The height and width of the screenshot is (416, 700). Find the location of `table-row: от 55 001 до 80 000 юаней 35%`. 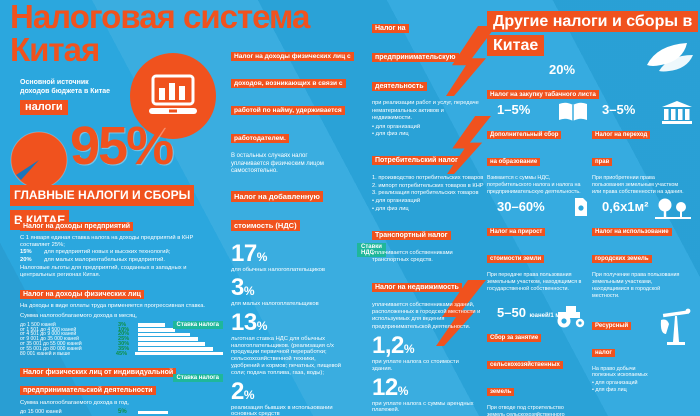

table-row: от 55 001 до 80 000 юаней 35% is located at coordinates (121, 348).